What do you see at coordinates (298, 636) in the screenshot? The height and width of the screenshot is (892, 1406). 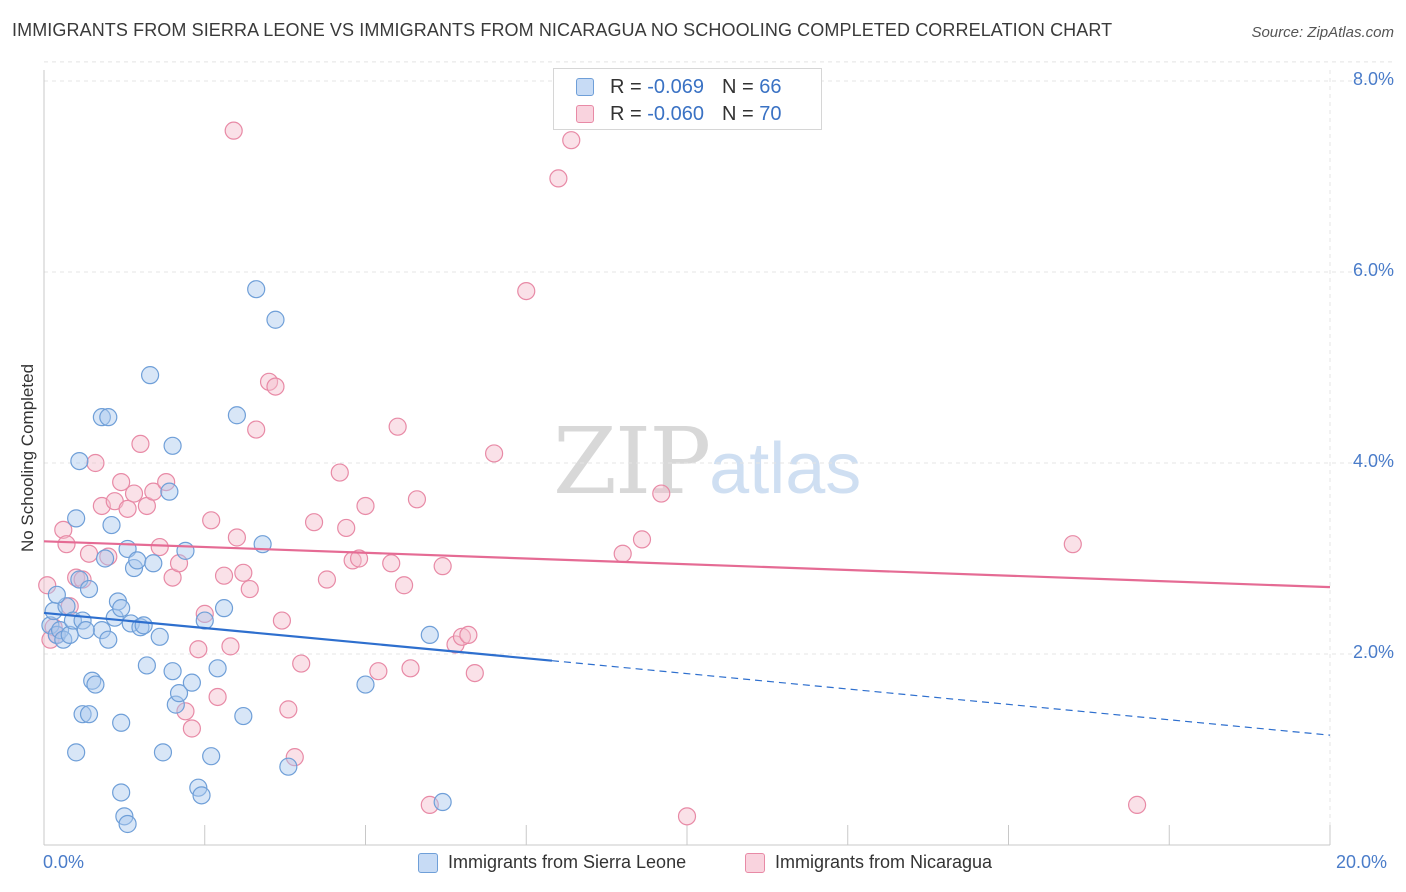 I see `trend-line-sierra-leone` at bounding box center [298, 636].